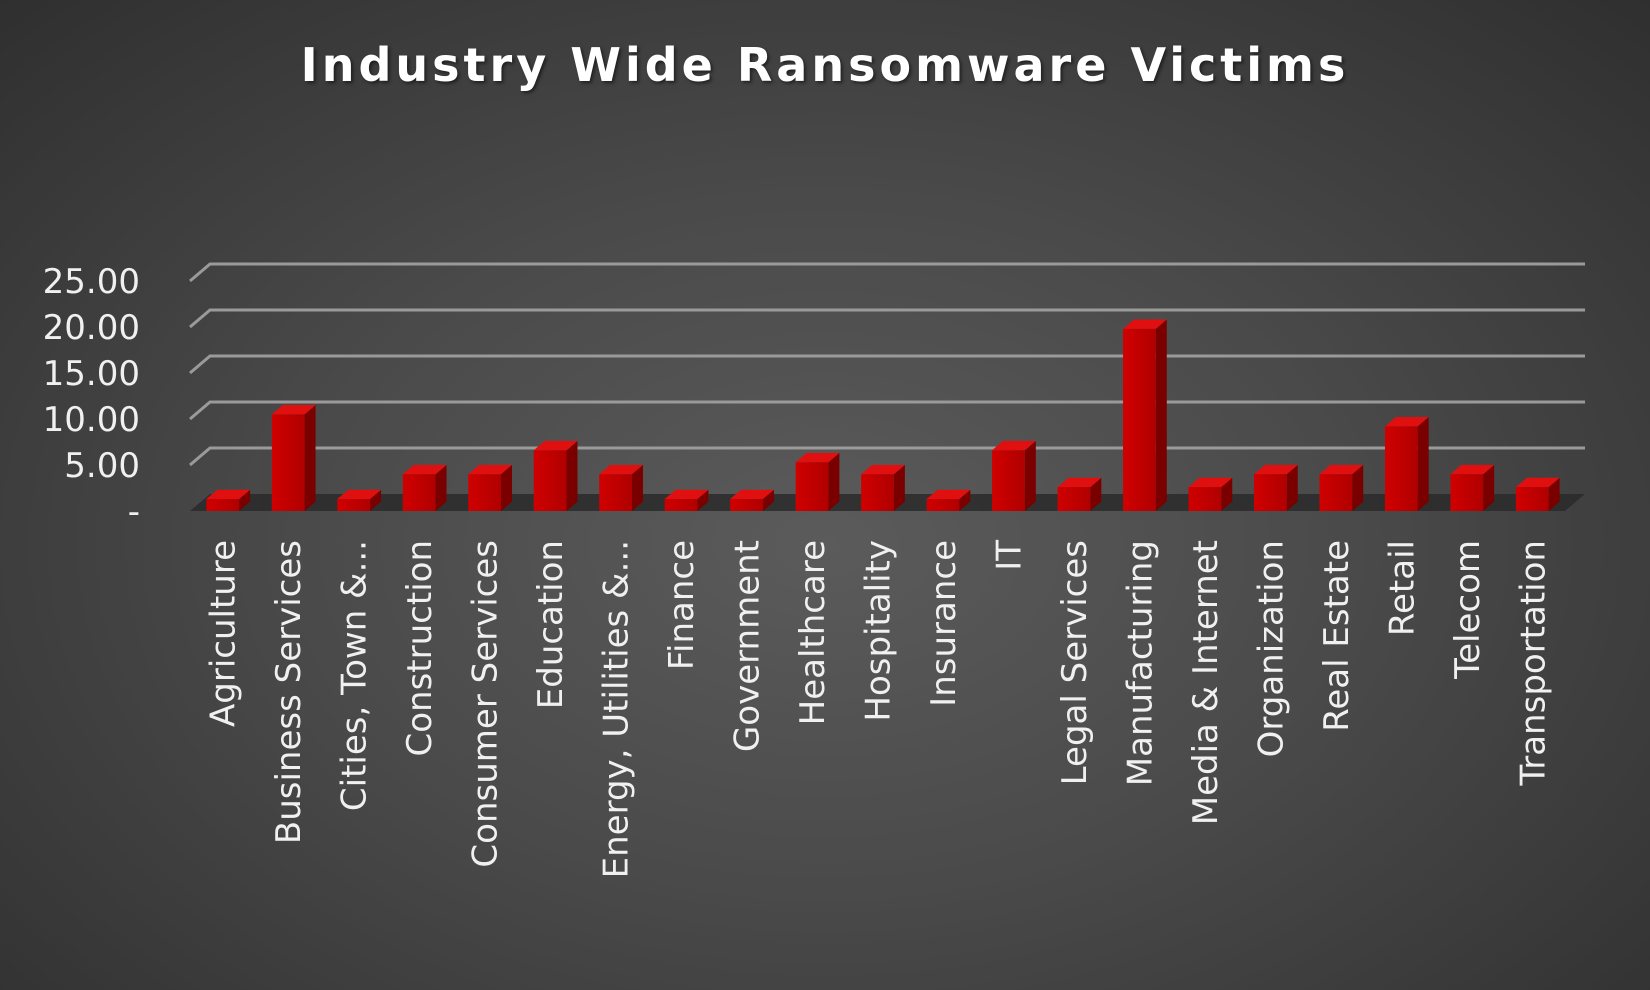  What do you see at coordinates (1402, 588) in the screenshot?
I see `x-tick-label: Retail` at bounding box center [1402, 588].